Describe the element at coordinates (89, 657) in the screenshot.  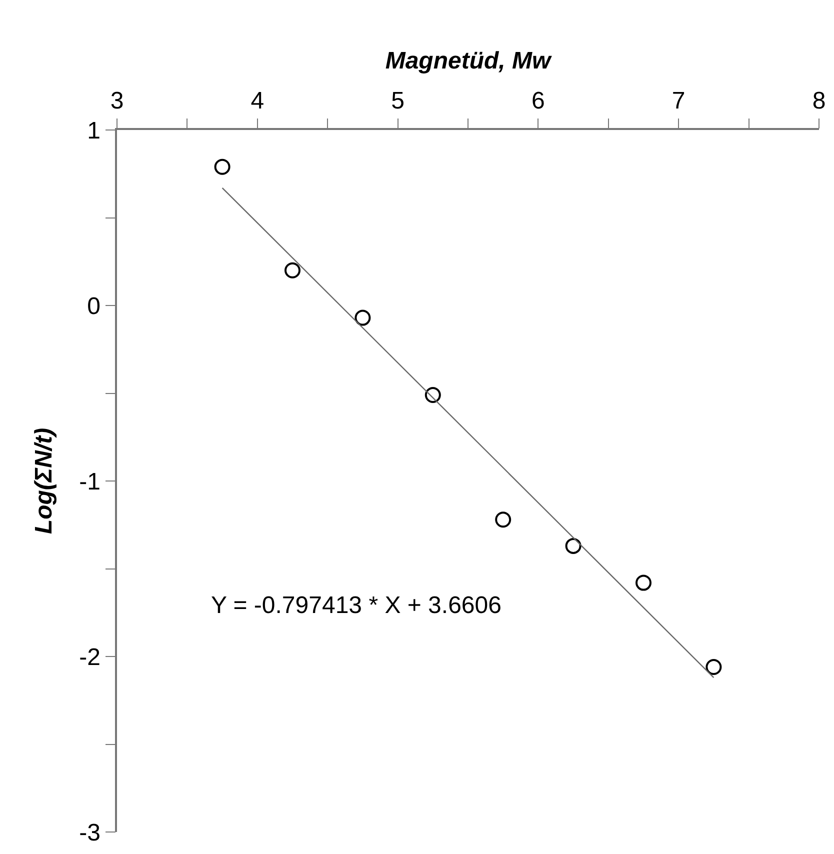
I see `y-tick-label: -2` at that location.